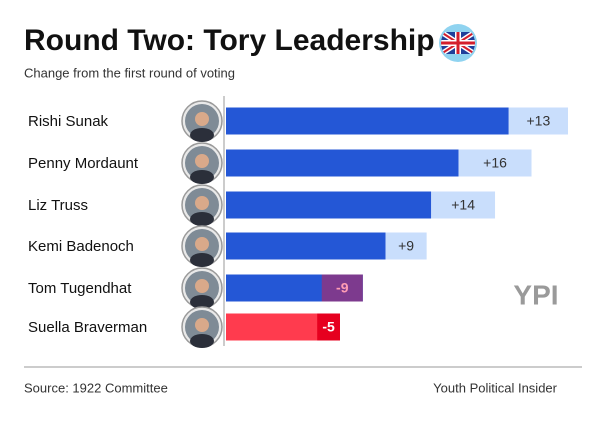 Image resolution: width=606 pixels, height=427 pixels. Describe the element at coordinates (81, 246) in the screenshot. I see `candidate-name: Kemi Badenoch` at that location.